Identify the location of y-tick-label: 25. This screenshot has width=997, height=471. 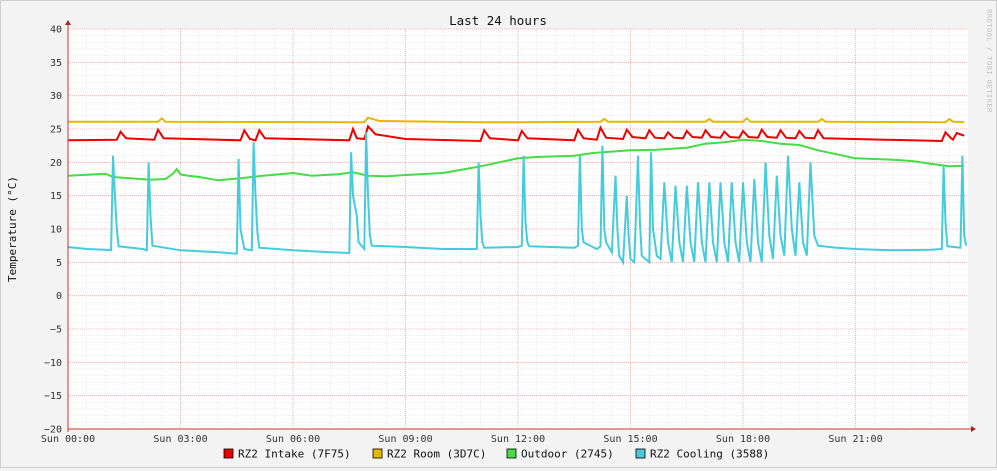
(56, 130).